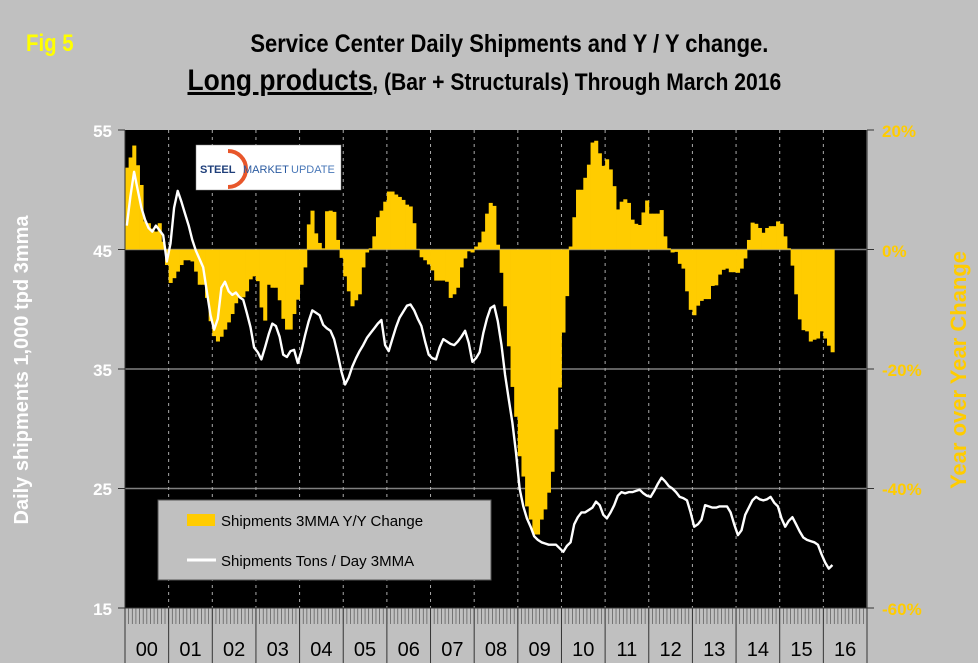 This screenshot has height=663, width=978. I want to click on x-tick-label: 01, so click(190, 650).